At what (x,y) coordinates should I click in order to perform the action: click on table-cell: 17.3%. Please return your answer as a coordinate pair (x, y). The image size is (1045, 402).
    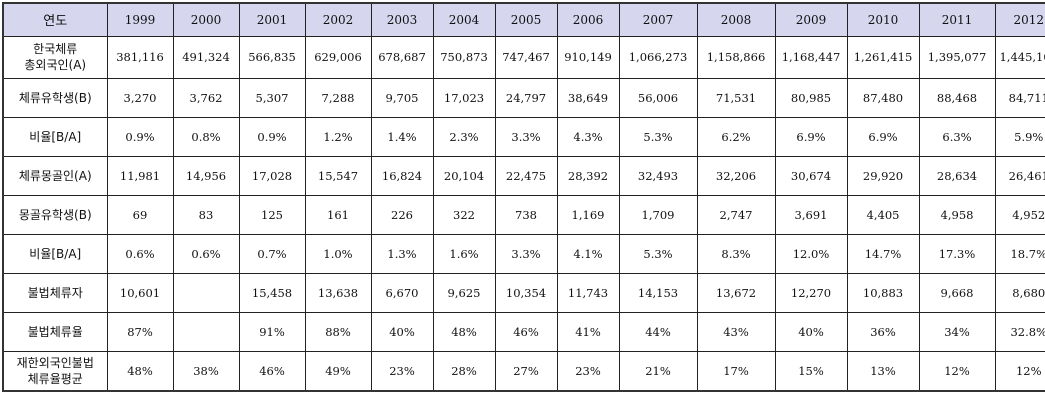
    Looking at the image, I should click on (957, 253).